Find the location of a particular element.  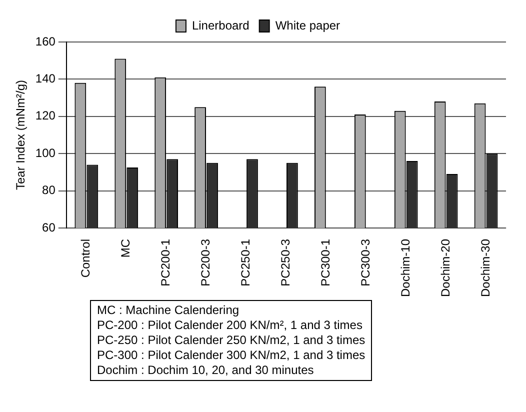

x-tick-label: PC300-1 is located at coordinates (325, 262).